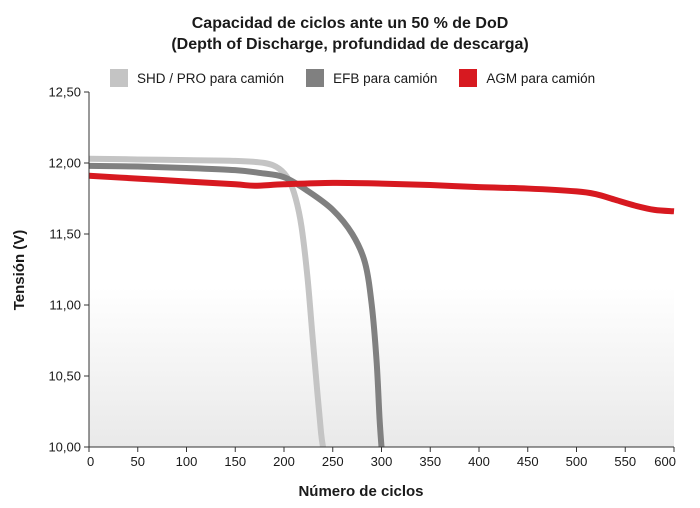 This screenshot has height=508, width=700. I want to click on x-tick-label: 600, so click(665, 461).